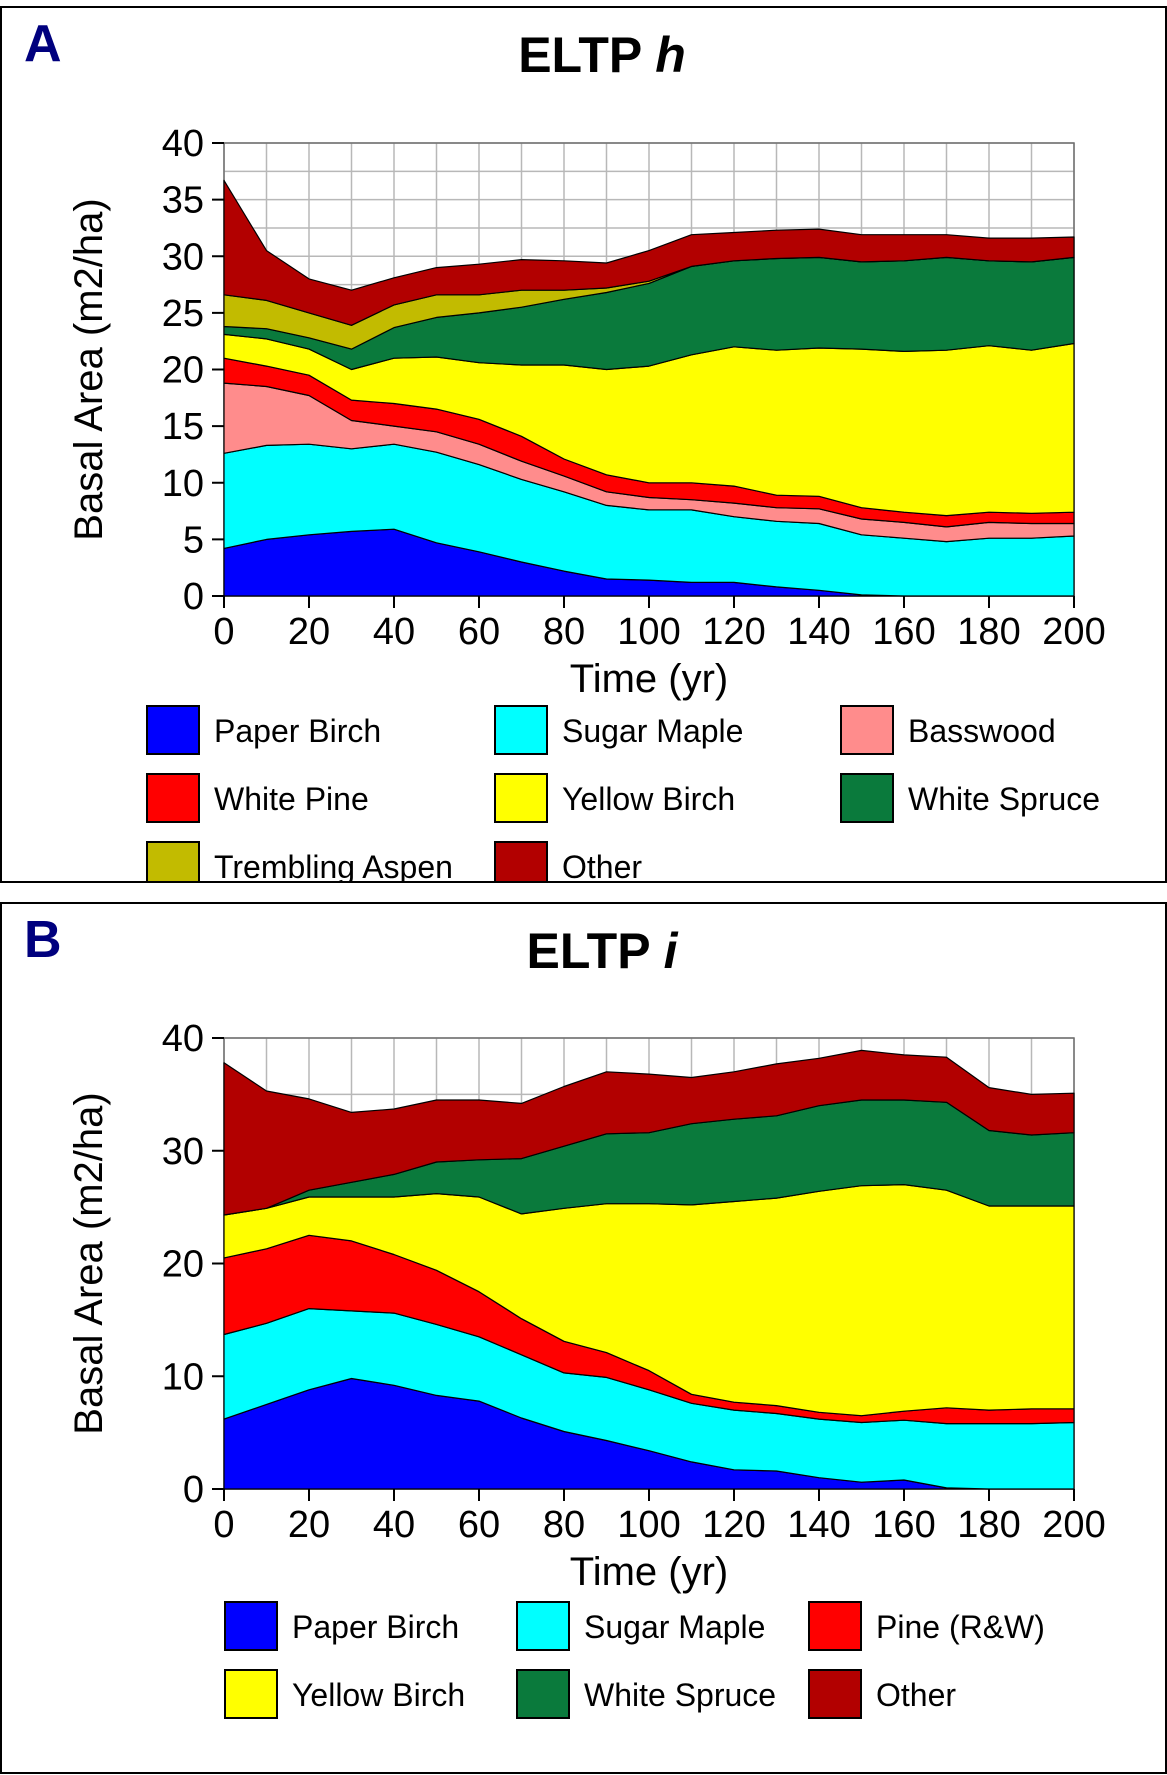  I want to click on y-tick-label: 5, so click(193, 540).